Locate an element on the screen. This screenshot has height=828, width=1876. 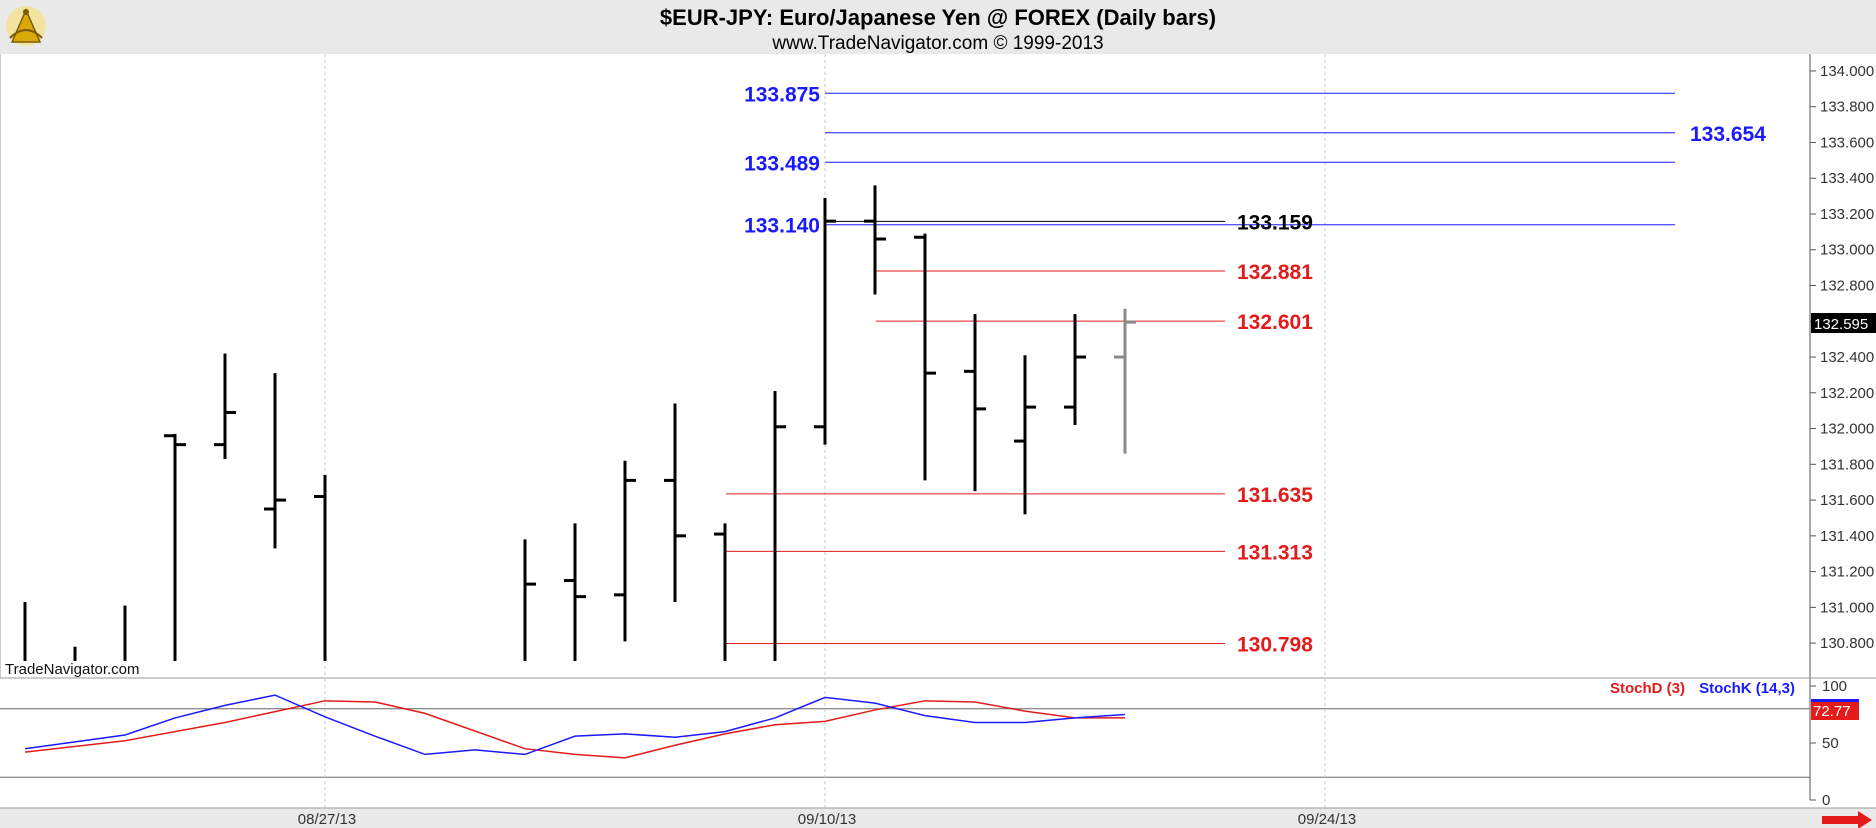
legend-stochd: StochD (3) is located at coordinates (1647, 688).